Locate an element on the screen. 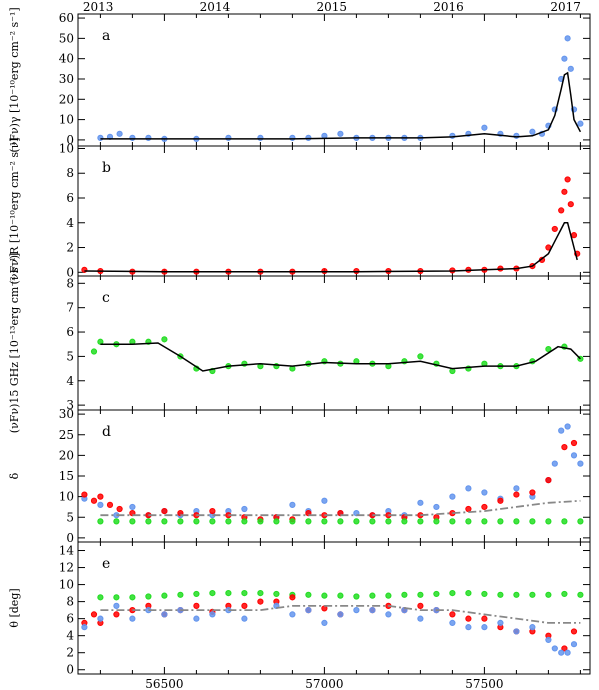  y-tick-label: 10 is located at coordinates (66, 148).